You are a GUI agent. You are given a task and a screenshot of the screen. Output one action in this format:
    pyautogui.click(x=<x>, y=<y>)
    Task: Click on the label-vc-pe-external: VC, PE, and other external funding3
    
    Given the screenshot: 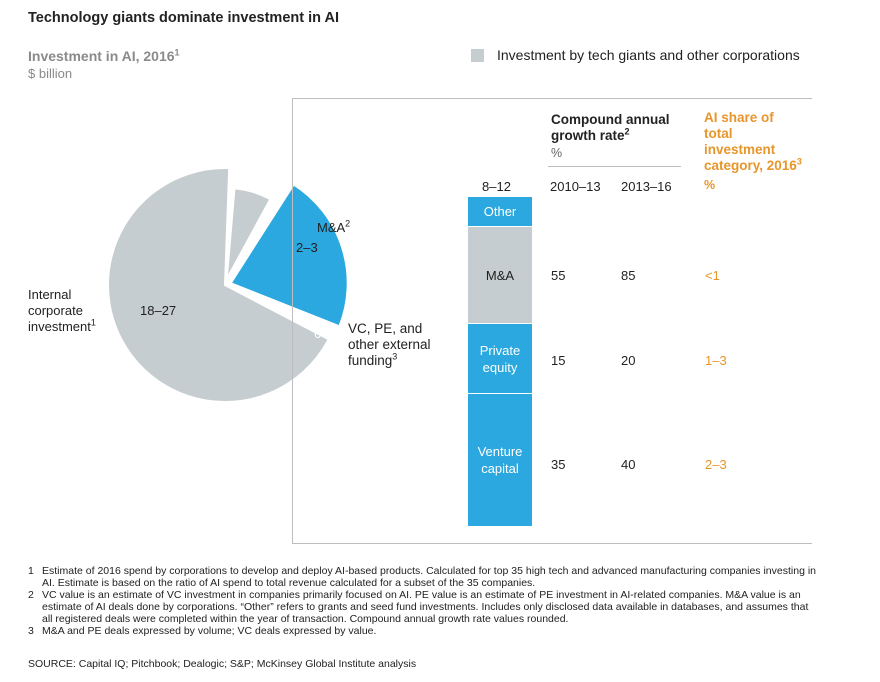 What is the action you would take?
    pyautogui.click(x=389, y=345)
    